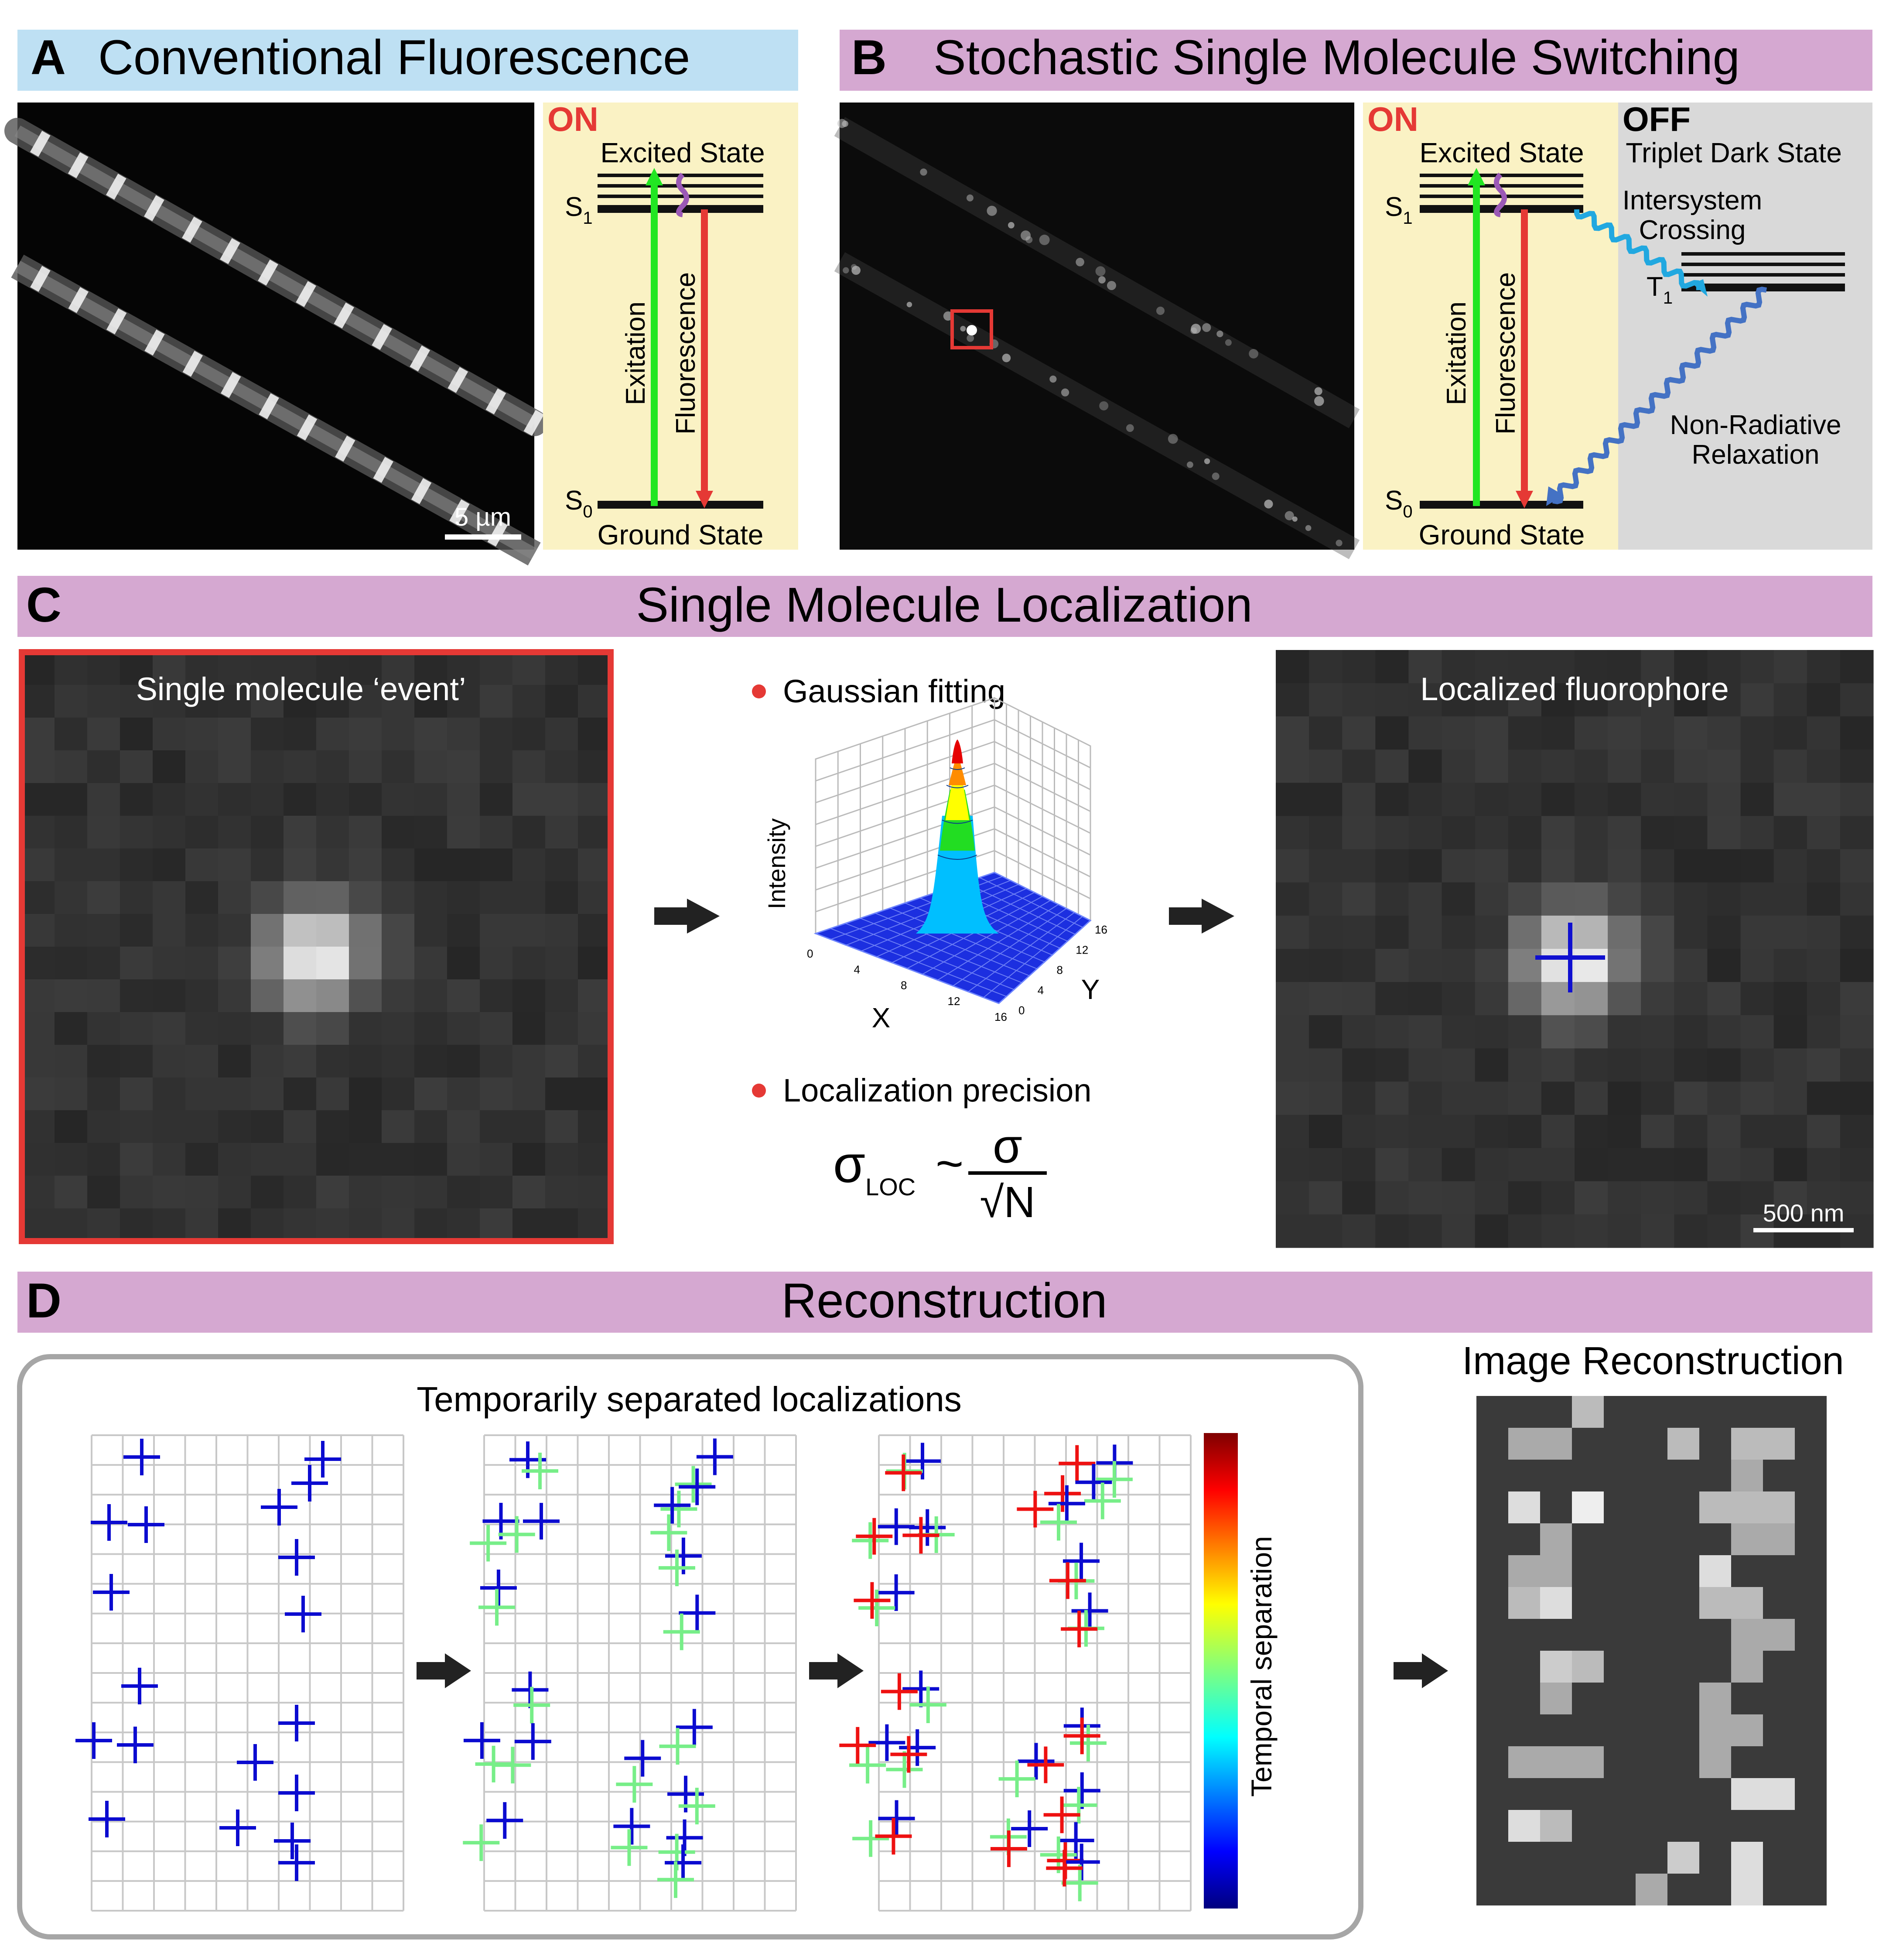 The width and height of the screenshot is (1896, 1960). I want to click on localized-fluorophore-label: Localized fluorophore, so click(1574, 689).